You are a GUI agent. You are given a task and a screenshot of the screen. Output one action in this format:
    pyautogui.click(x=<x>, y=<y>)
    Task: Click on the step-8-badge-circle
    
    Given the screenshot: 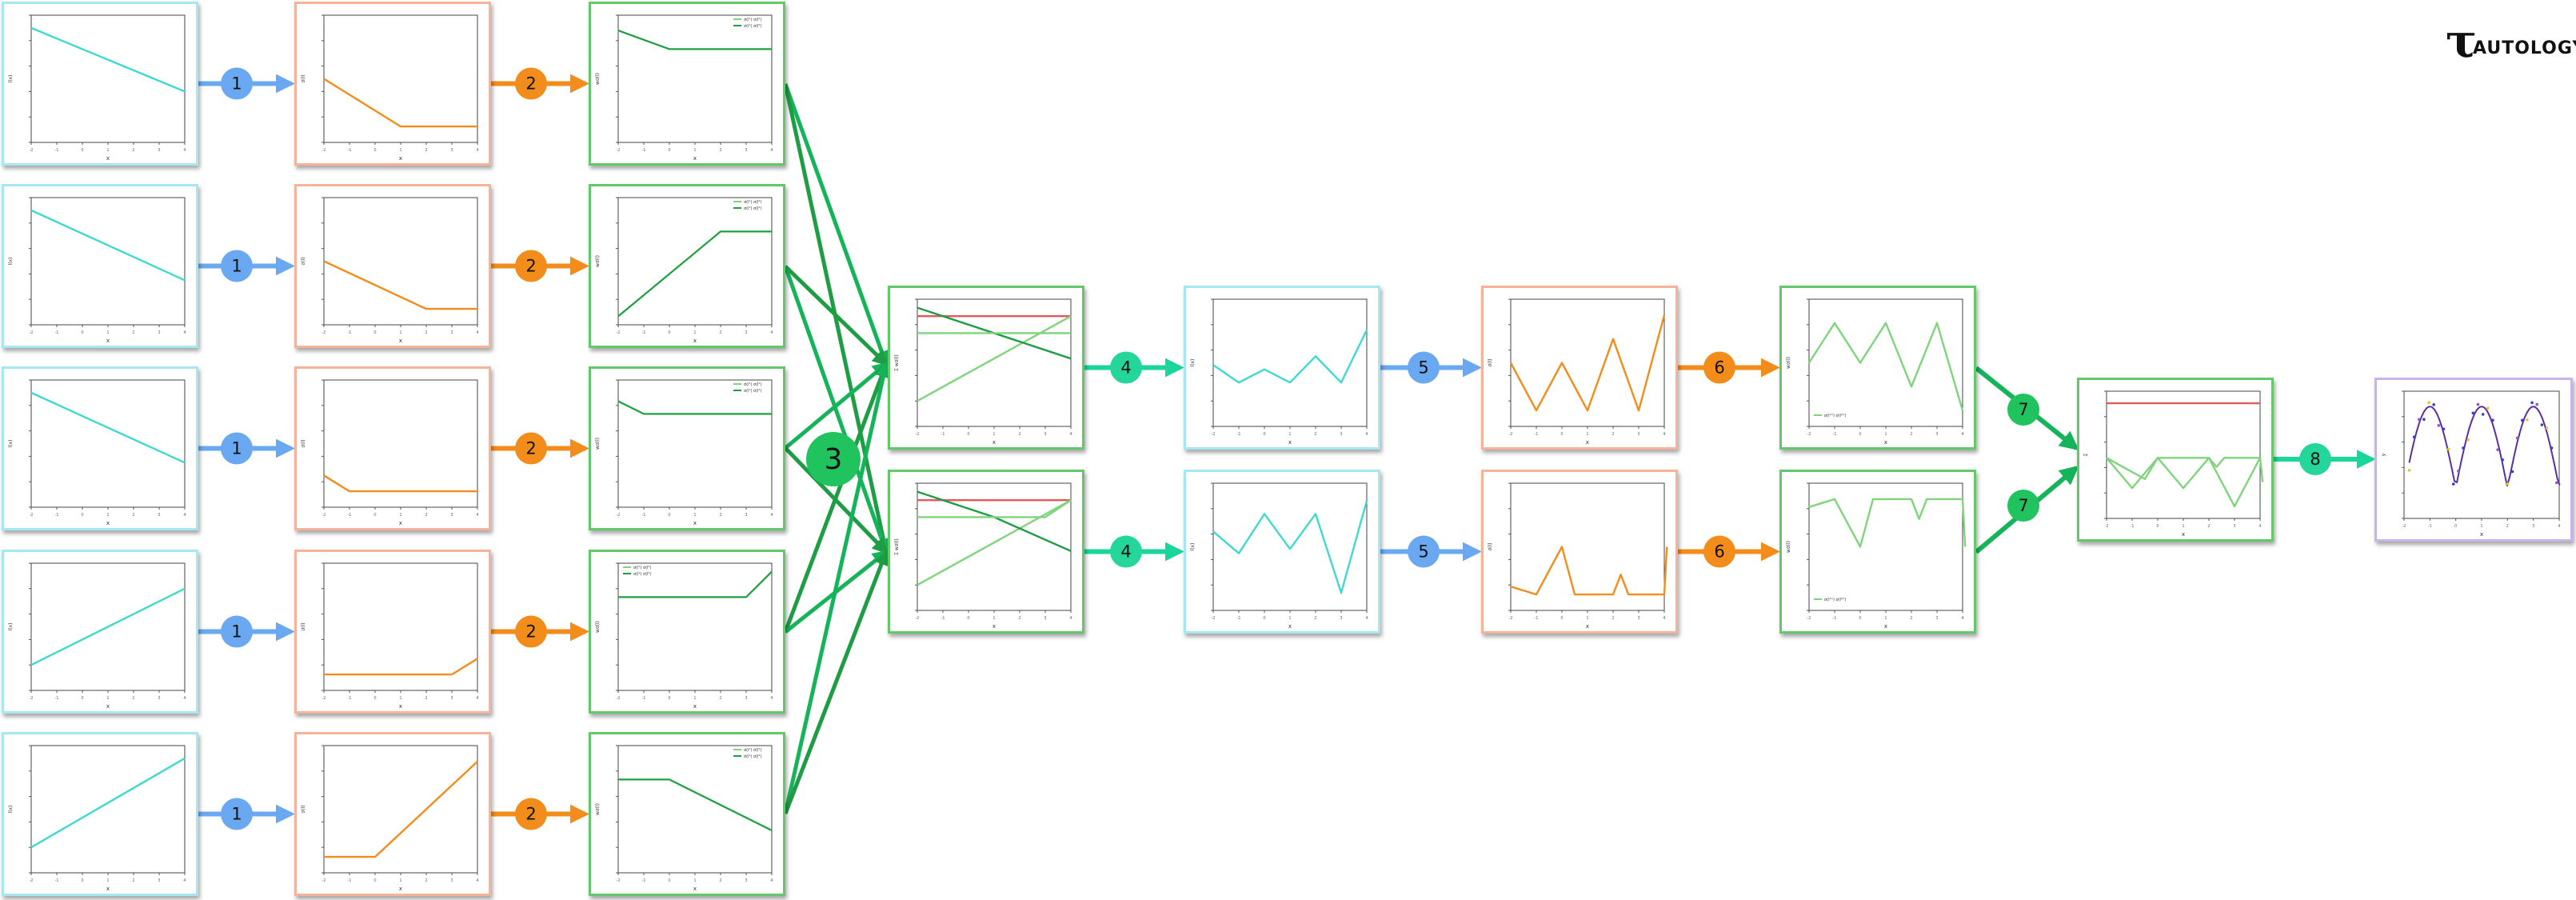 What is the action you would take?
    pyautogui.click(x=2315, y=459)
    